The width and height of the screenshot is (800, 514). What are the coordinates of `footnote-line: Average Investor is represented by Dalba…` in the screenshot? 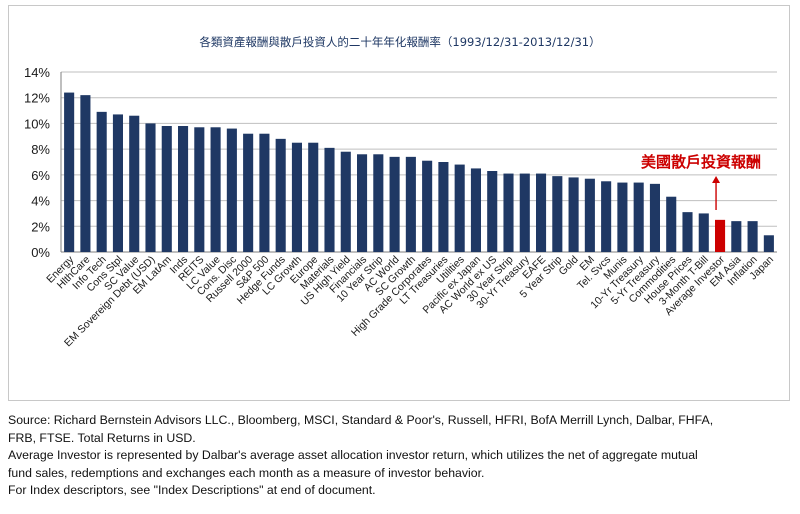 It's located at (353, 455).